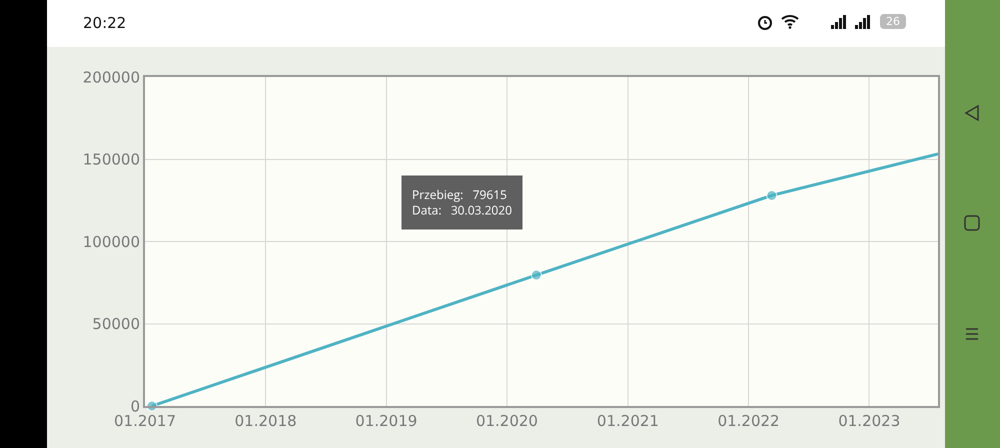 The width and height of the screenshot is (1000, 448). Describe the element at coordinates (462, 202) in the screenshot. I see `annotation: Przebieg: 79615 Data: 30.03.2020` at that location.